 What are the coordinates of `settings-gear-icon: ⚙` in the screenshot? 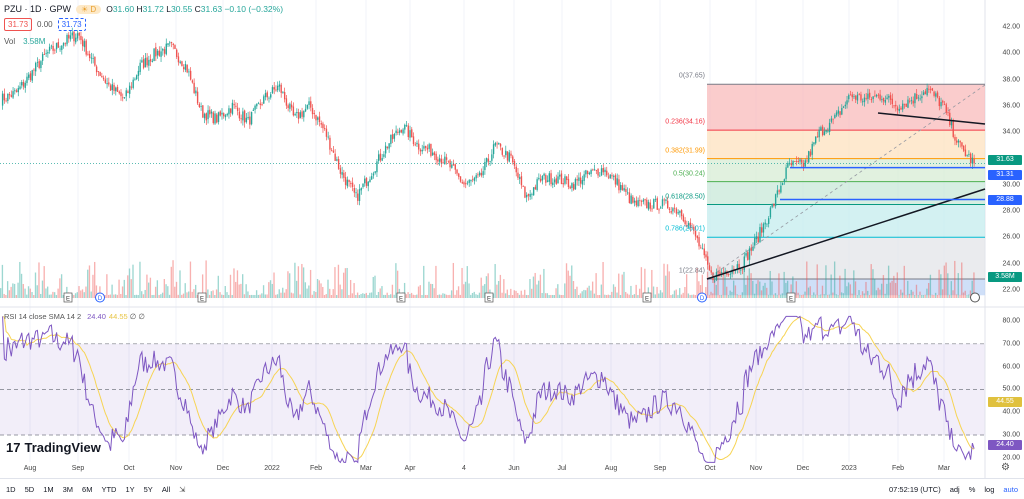 It's located at (1005, 467).